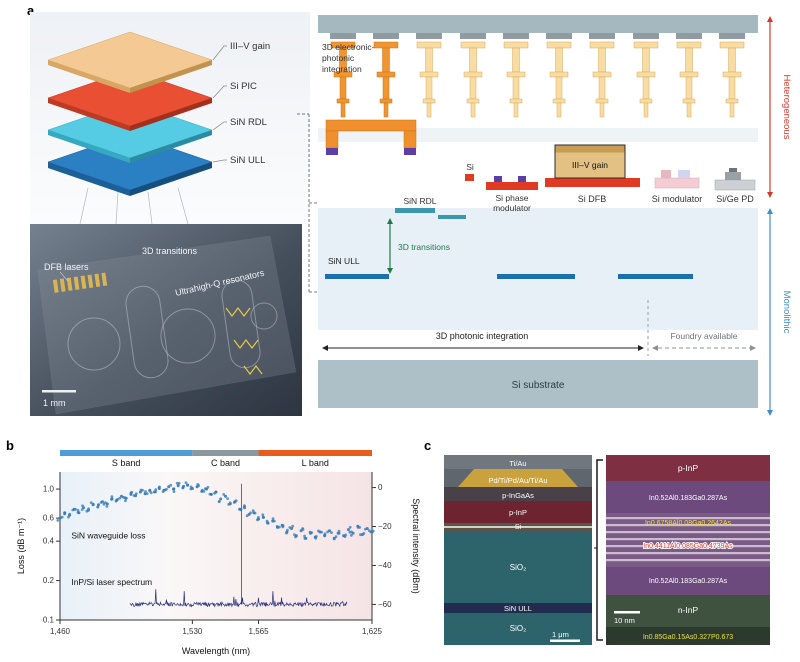 The height and width of the screenshot is (662, 800). Describe the element at coordinates (677, 179) in the screenshot. I see `si-modulator` at that location.